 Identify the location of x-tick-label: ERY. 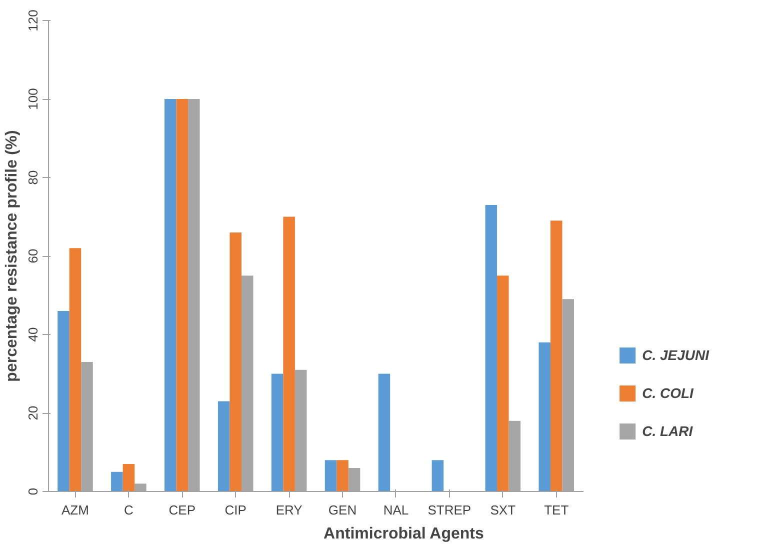
(289, 510).